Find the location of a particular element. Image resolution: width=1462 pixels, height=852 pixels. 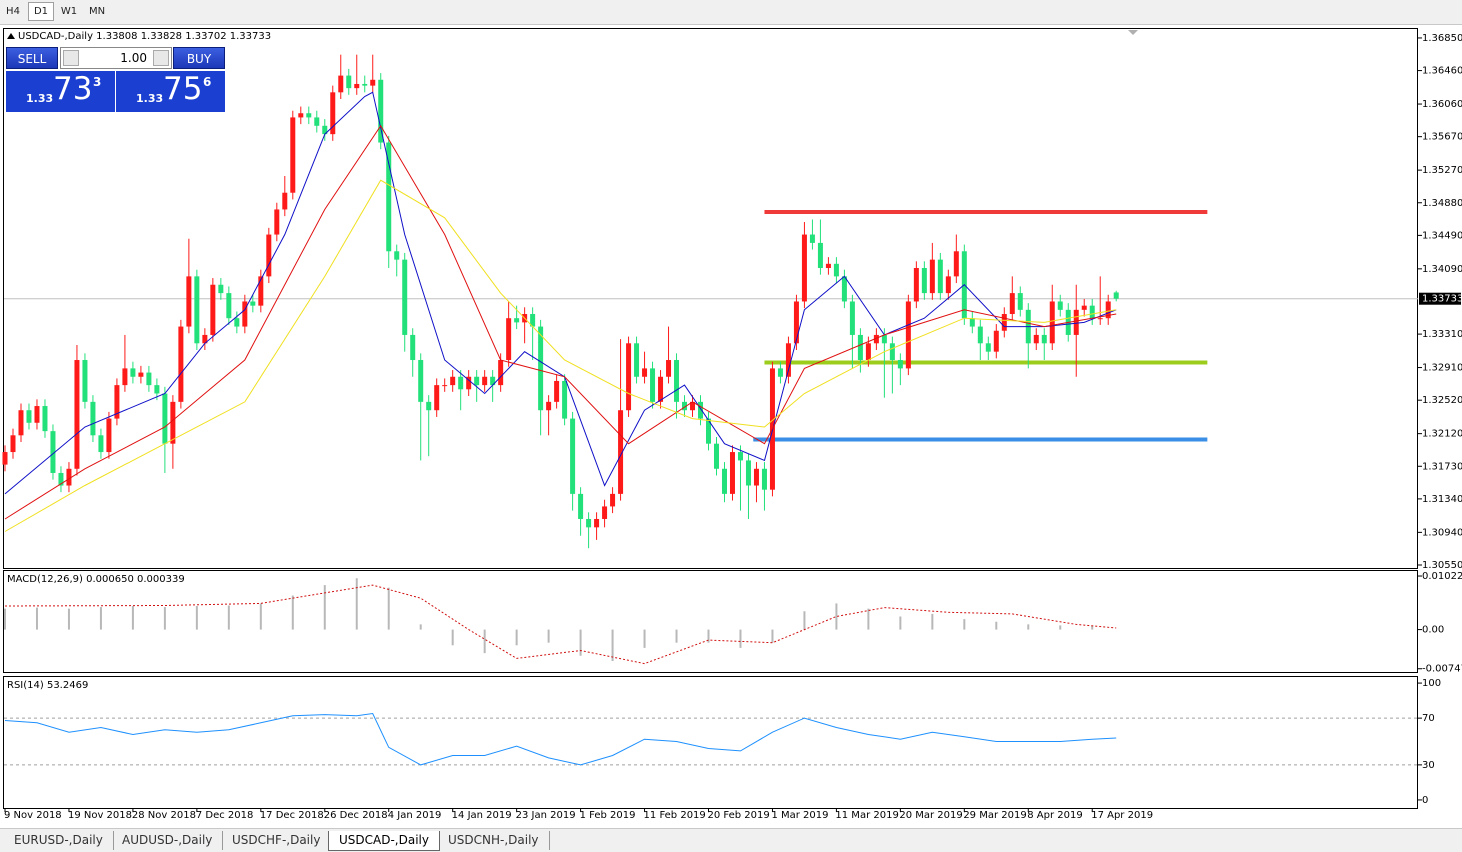

timeframe-button: D1 is located at coordinates (41, 11).